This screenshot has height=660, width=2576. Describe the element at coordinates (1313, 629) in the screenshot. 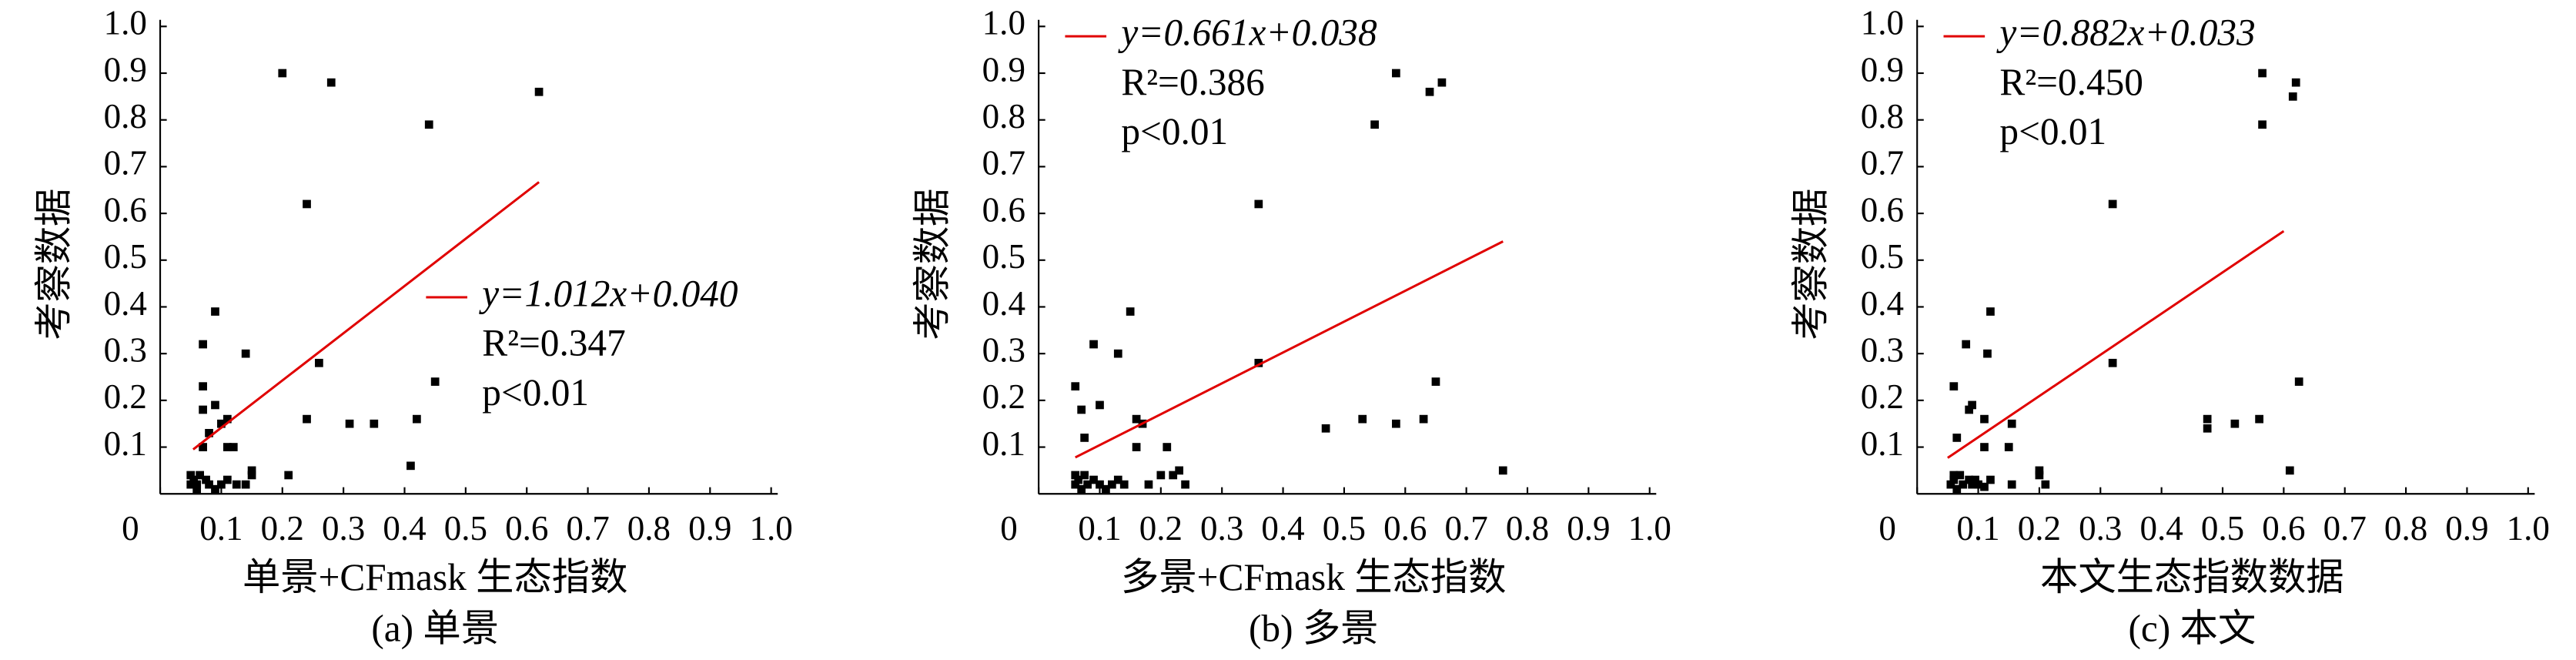

I see `caption: (b) 多景` at that location.